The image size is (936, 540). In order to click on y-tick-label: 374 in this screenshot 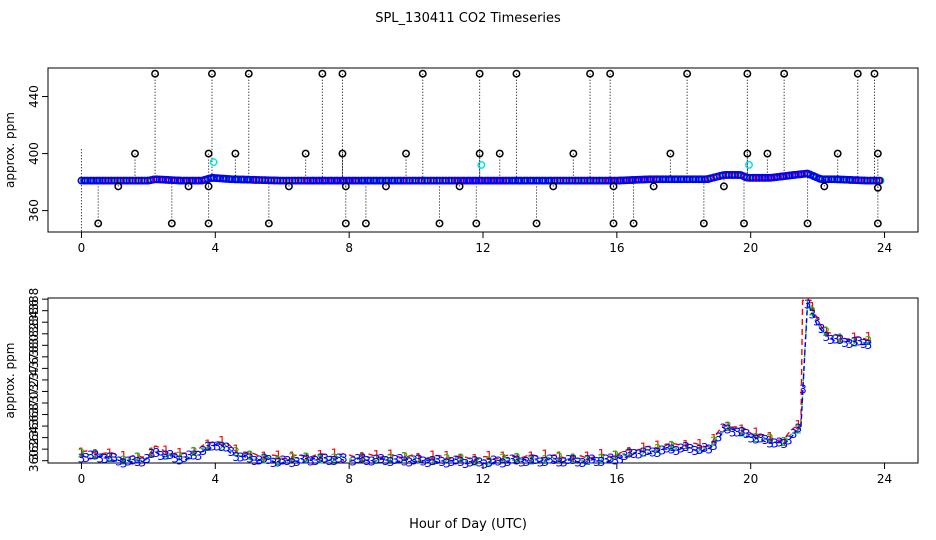, I will do `click(34, 379)`.